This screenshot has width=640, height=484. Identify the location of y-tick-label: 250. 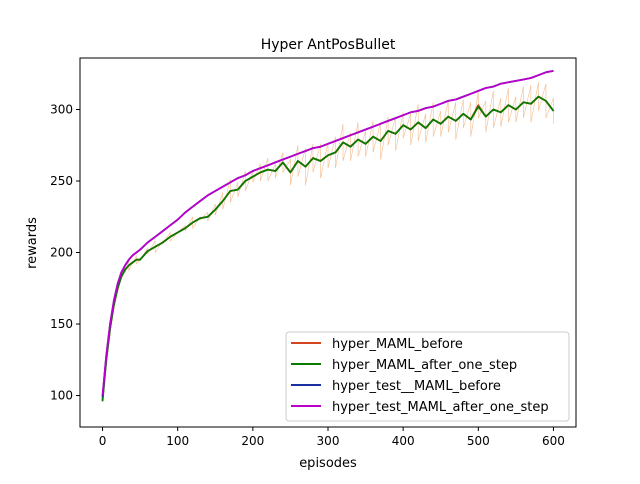
(61, 181).